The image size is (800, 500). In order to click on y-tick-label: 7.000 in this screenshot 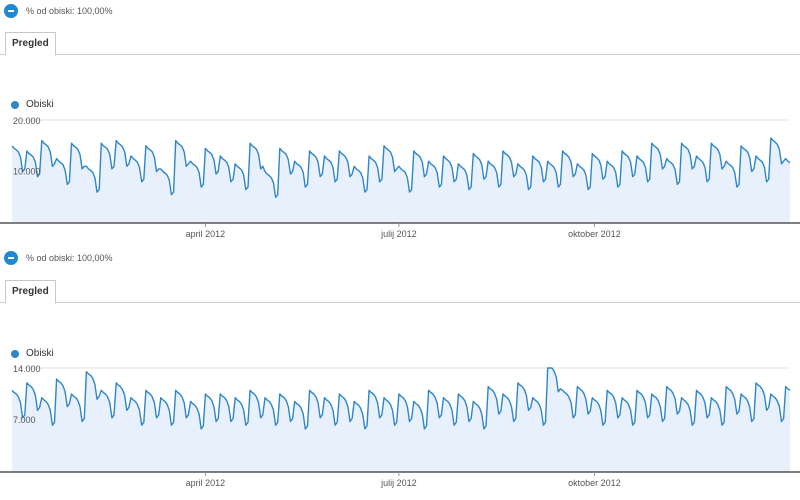, I will do `click(24, 420)`.